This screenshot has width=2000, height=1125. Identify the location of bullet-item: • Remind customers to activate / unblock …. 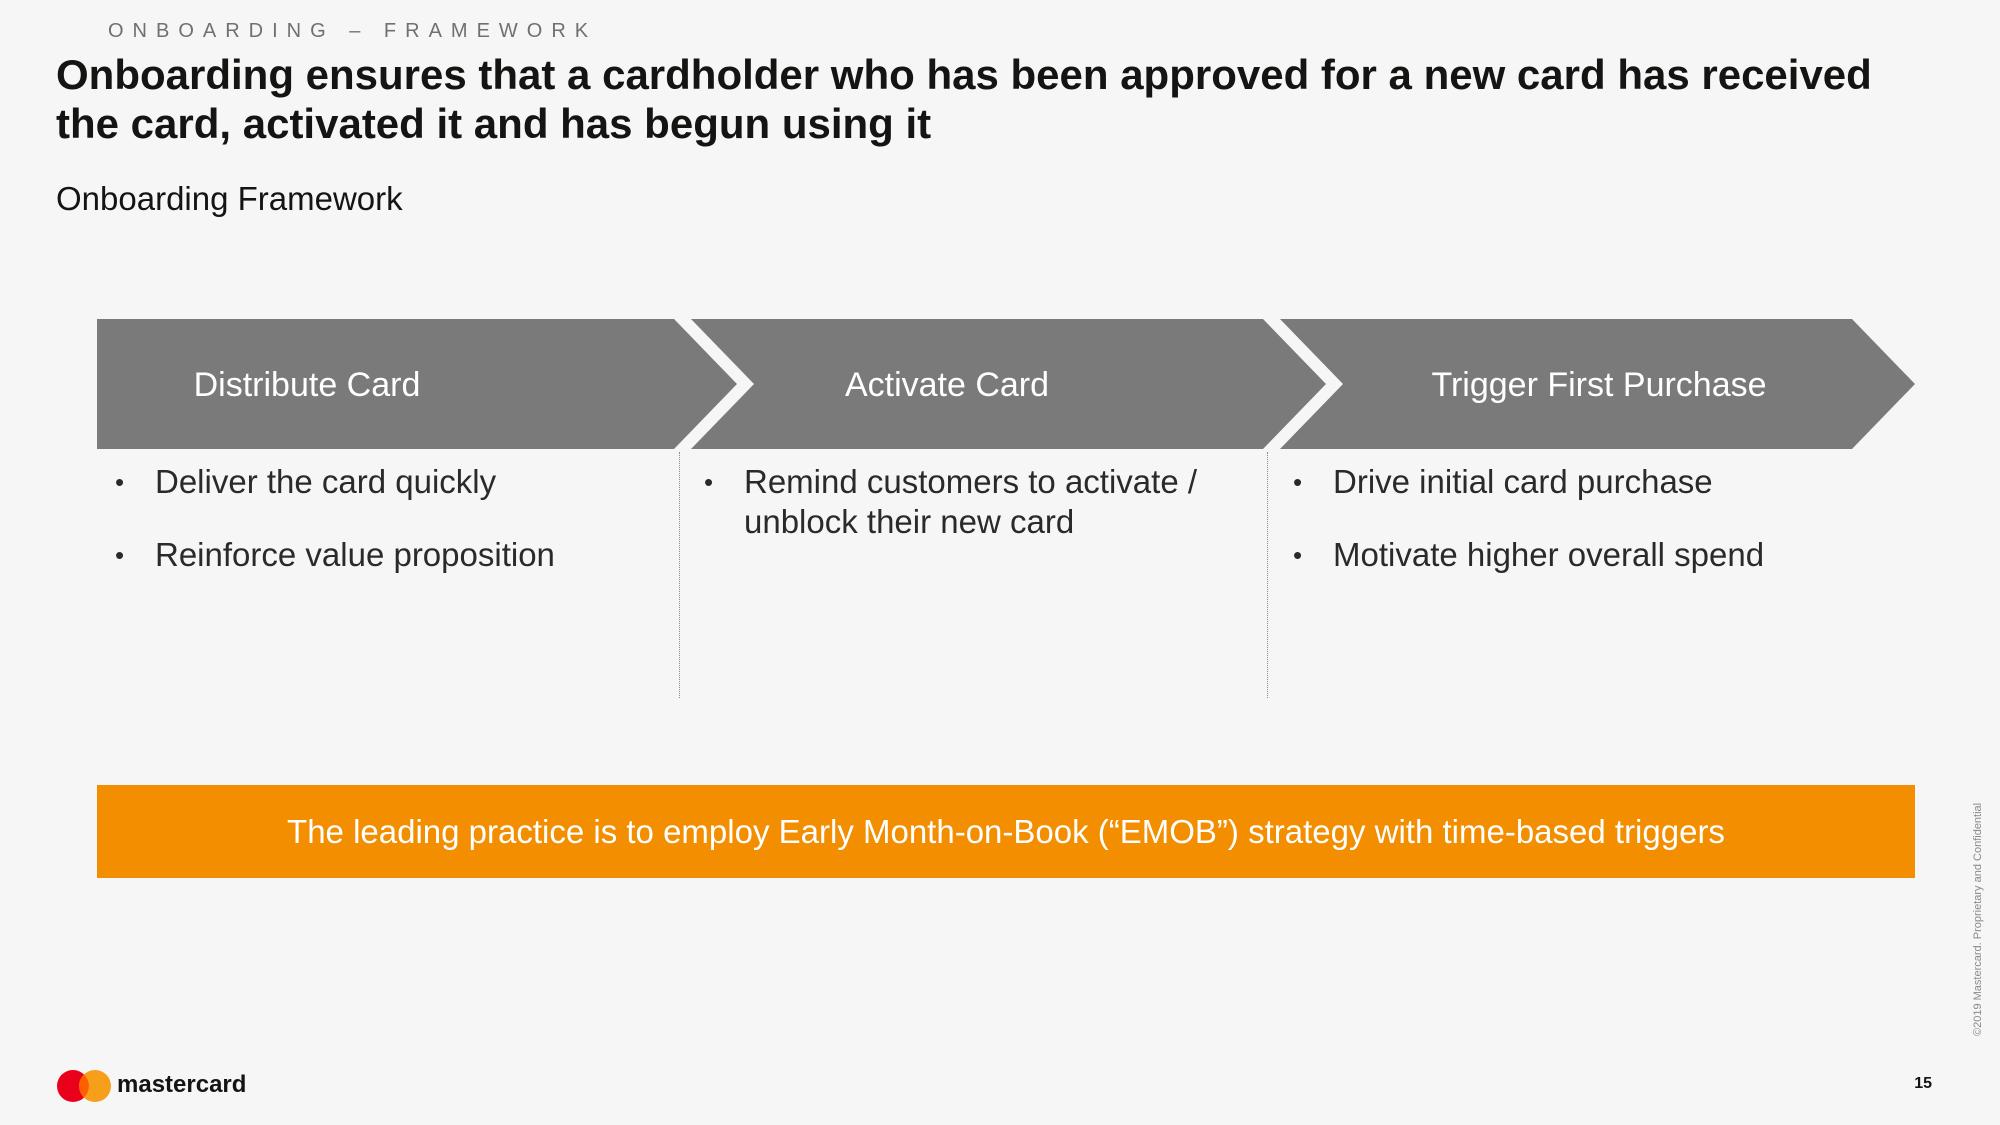
(984, 502).